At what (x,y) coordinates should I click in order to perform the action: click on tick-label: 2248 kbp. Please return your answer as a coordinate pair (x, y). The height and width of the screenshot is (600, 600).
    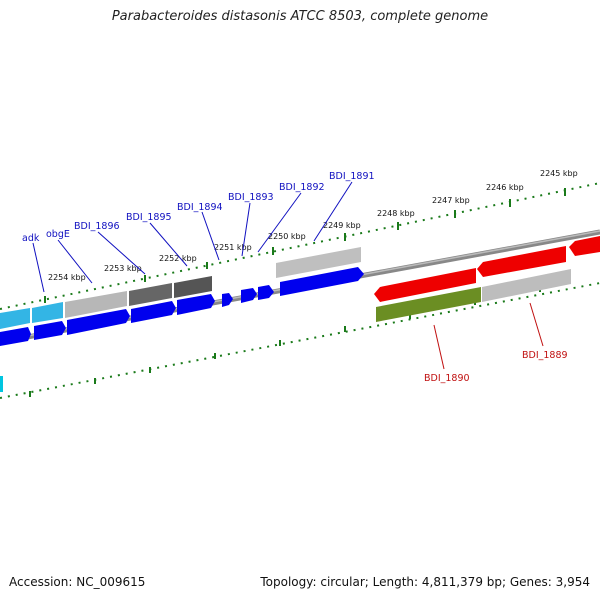
    Looking at the image, I should click on (396, 213).